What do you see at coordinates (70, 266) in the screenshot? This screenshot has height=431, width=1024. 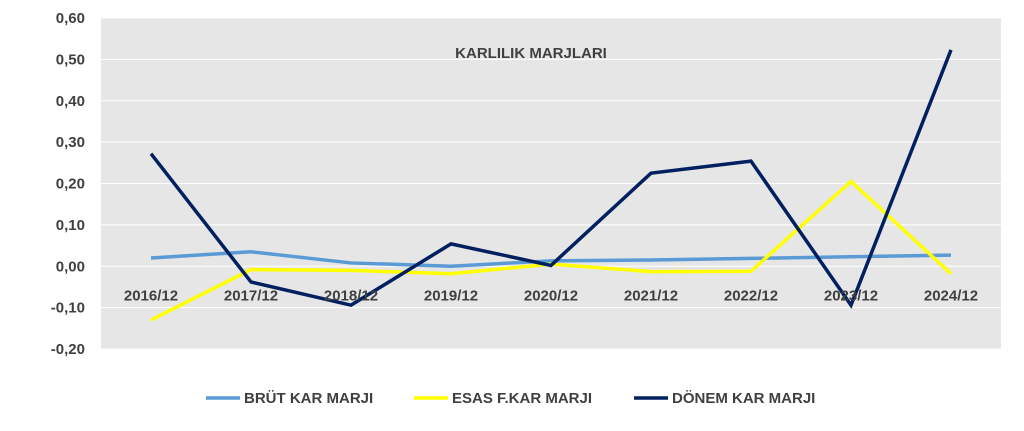 I see `y-tick-label: 0,00` at bounding box center [70, 266].